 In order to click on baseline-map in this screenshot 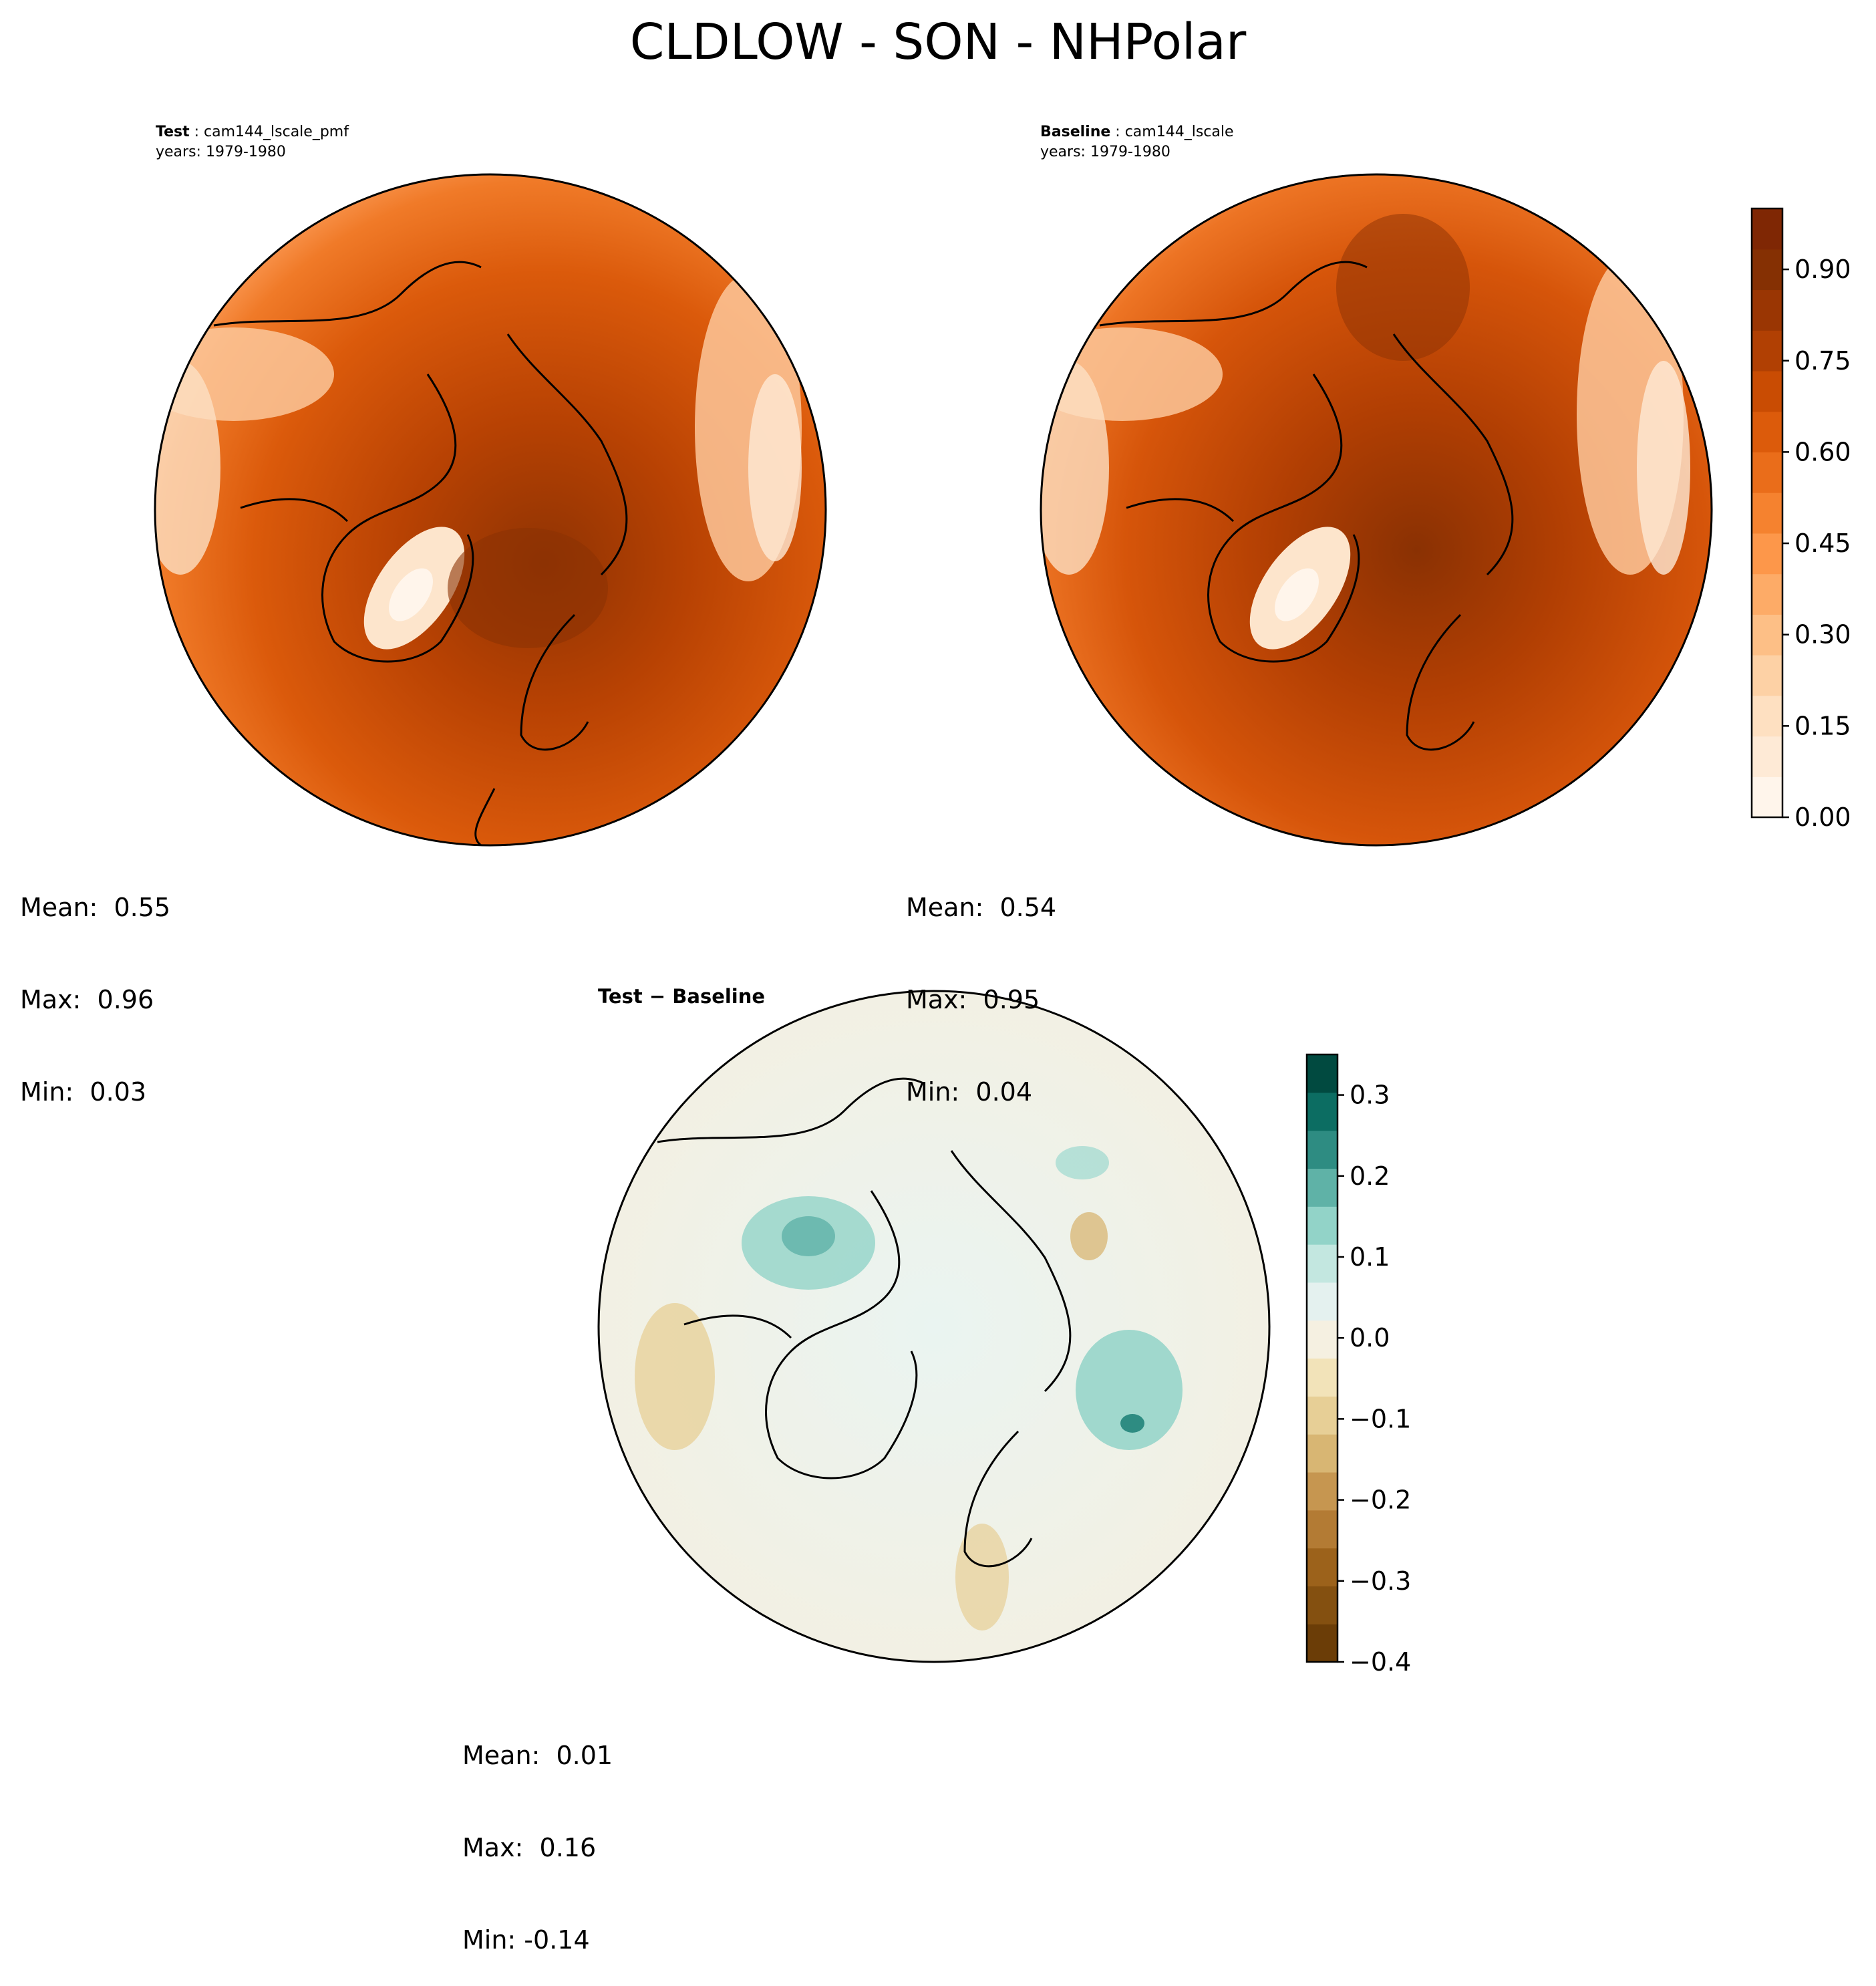, I will do `click(1376, 510)`.